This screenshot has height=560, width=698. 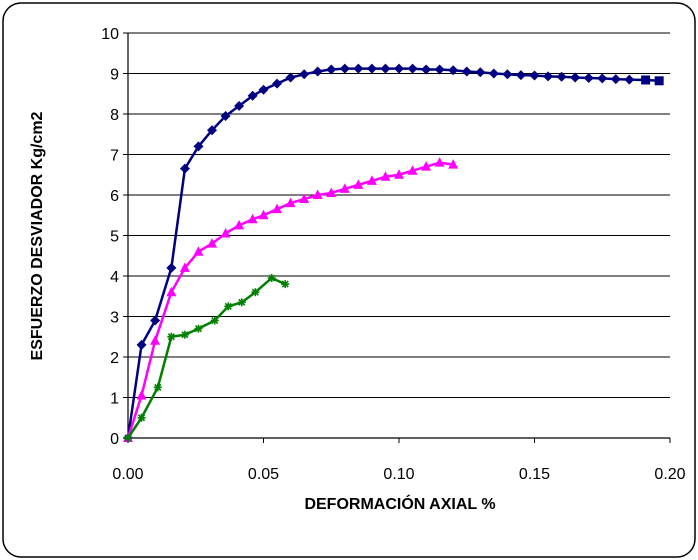 I want to click on y-tick-label: 8, so click(x=114, y=115).